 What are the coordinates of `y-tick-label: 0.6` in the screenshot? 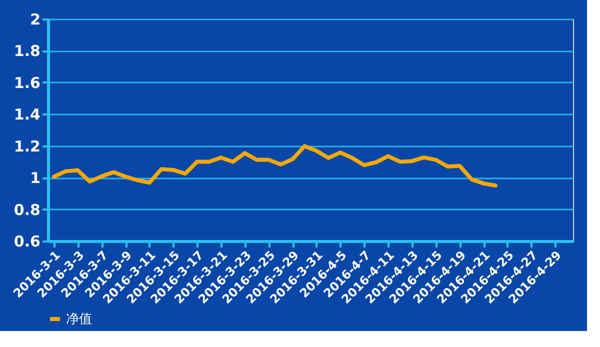 It's located at (27, 241).